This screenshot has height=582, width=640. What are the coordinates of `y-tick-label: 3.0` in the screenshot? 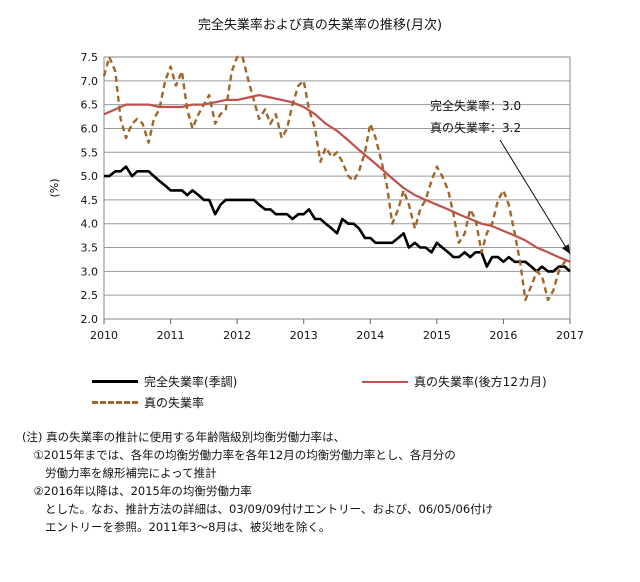 It's located at (90, 271).